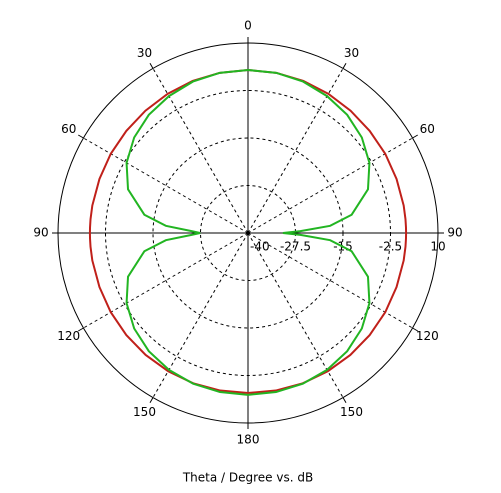  I want to click on r-tick-label: -2.5, so click(390, 247).